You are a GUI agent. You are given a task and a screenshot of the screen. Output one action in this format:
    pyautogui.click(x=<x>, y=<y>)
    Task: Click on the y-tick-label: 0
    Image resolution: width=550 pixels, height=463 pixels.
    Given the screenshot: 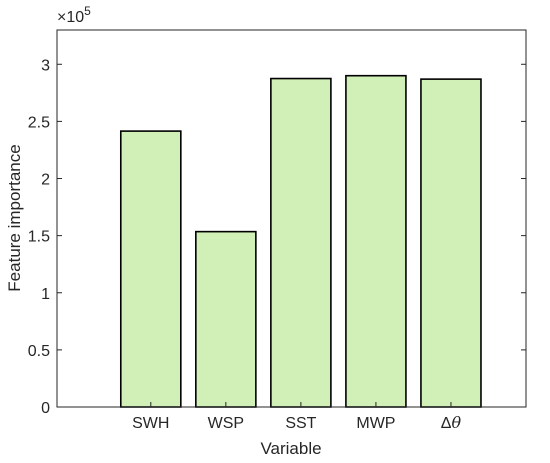 What is the action you would take?
    pyautogui.click(x=45, y=408)
    